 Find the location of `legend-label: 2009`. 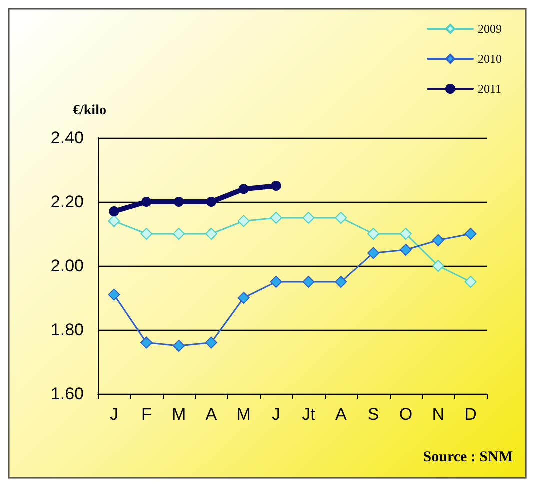

legend-label: 2009 is located at coordinates (490, 29).